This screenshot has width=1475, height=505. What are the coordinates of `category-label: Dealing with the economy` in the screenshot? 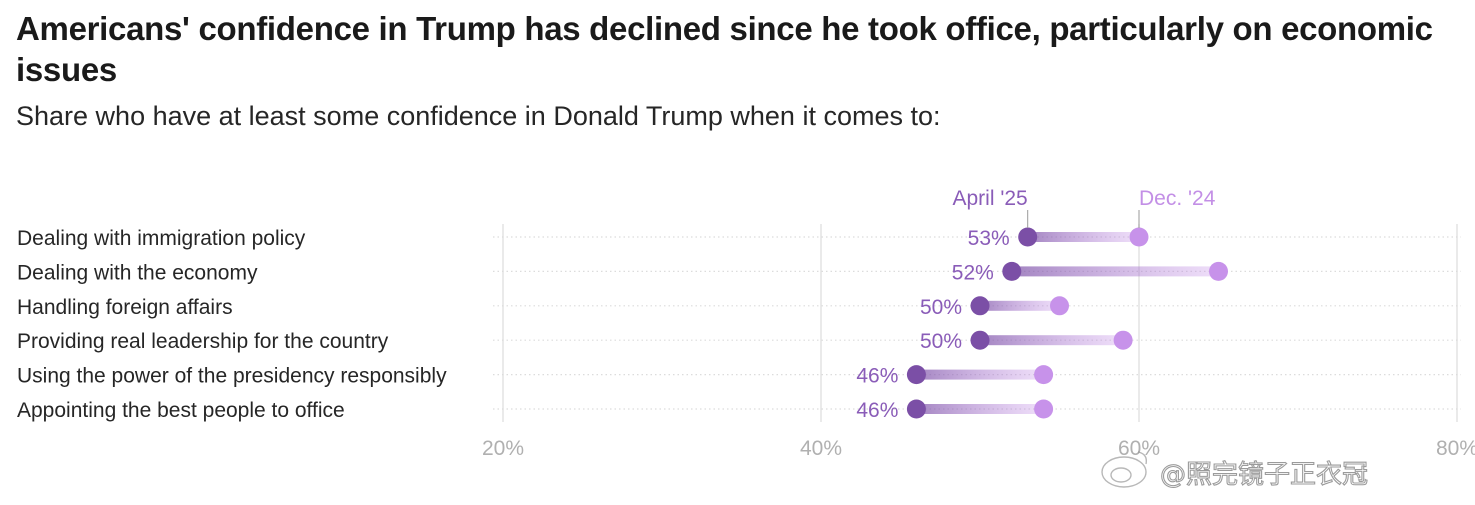 It's located at (137, 272).